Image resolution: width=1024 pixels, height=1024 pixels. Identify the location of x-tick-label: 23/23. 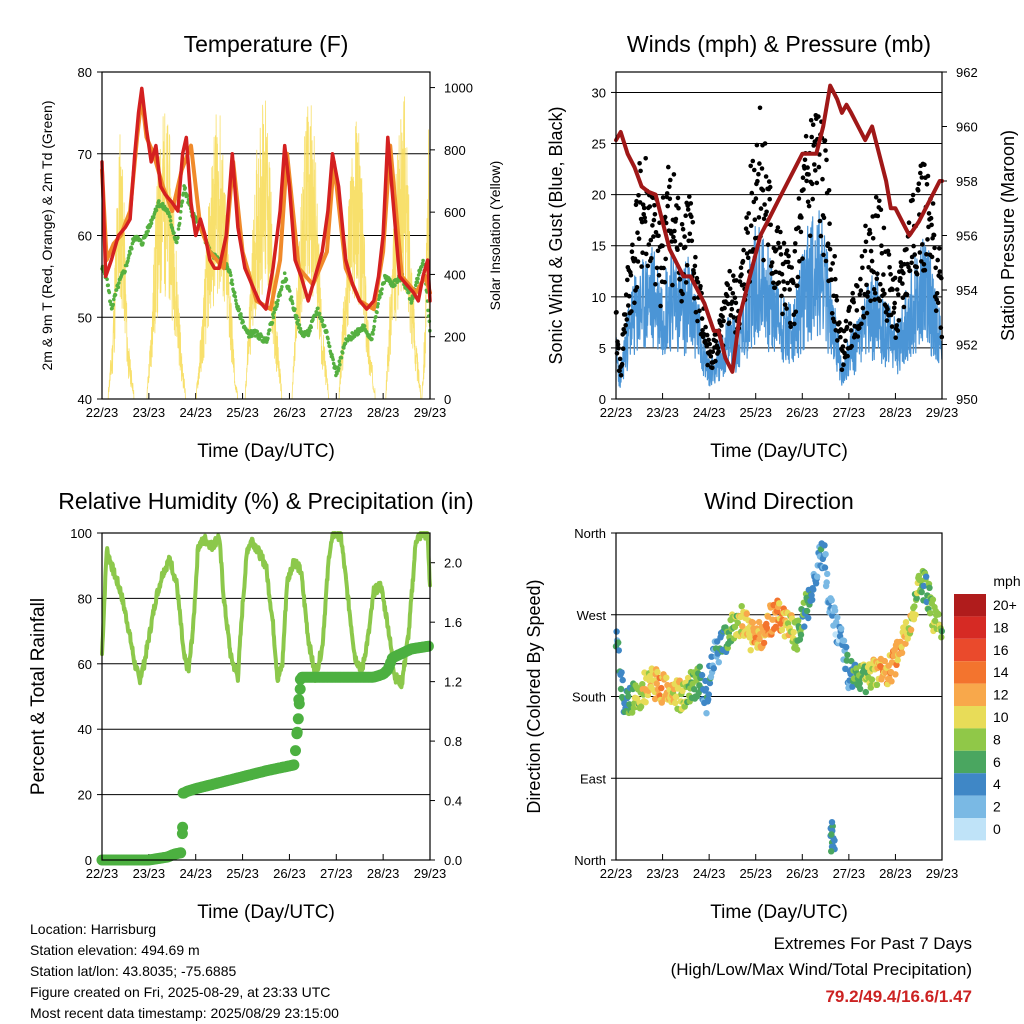
(149, 412).